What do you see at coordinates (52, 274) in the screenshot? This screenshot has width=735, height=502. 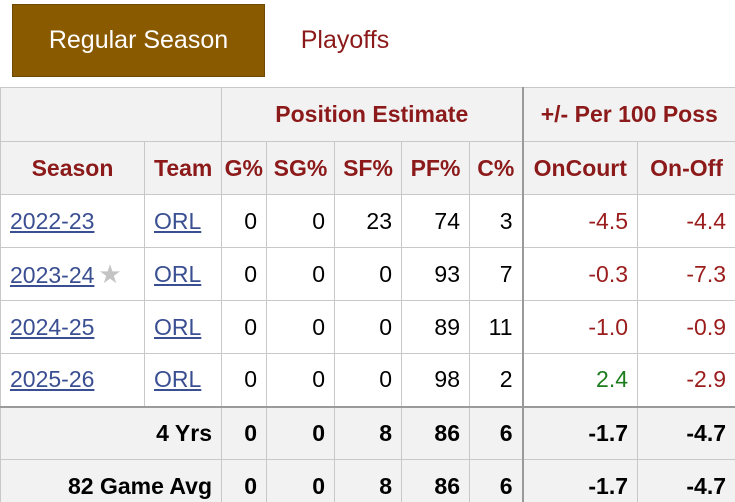 I see `season-link: 2023-24` at bounding box center [52, 274].